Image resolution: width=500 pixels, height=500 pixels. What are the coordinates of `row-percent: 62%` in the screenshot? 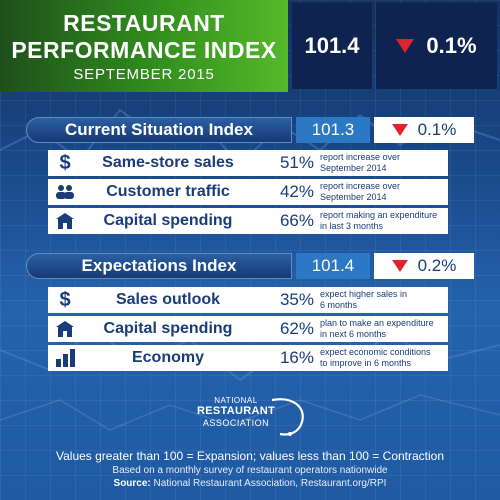 It's located at (296, 328).